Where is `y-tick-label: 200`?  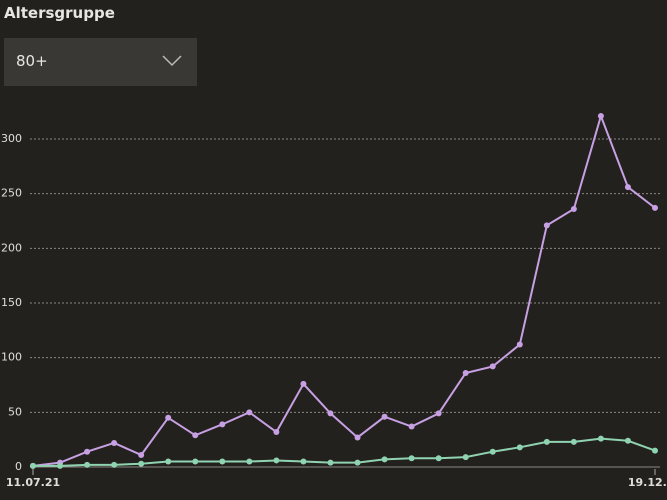 y-tick-label: 200 is located at coordinates (11, 247).